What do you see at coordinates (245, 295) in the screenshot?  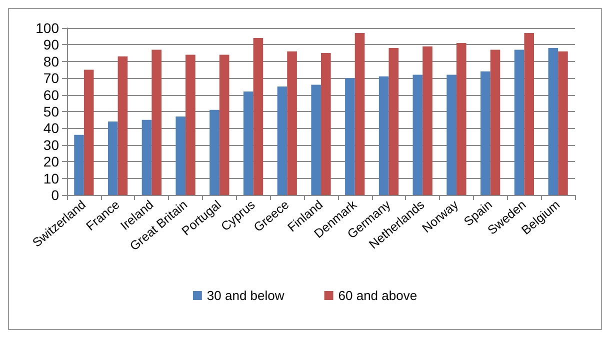 I see `legend-label: 30 and below` at bounding box center [245, 295].